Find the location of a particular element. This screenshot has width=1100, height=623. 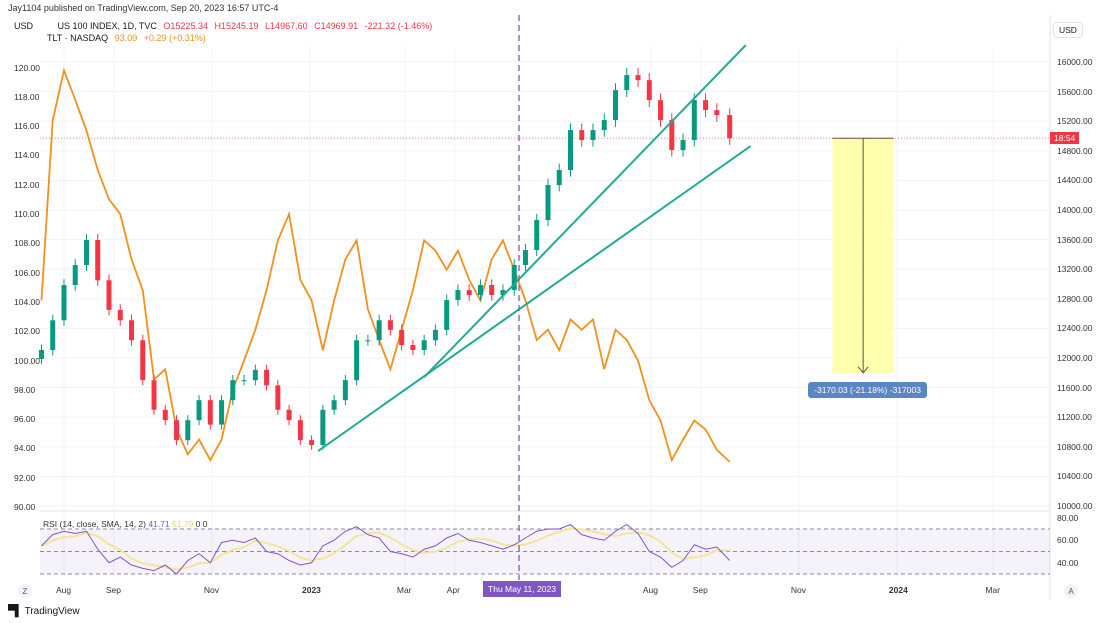

legend-compare-row: TLT · NASDAQ 93.09 +0.29 (+0.31%) is located at coordinates (225, 38).